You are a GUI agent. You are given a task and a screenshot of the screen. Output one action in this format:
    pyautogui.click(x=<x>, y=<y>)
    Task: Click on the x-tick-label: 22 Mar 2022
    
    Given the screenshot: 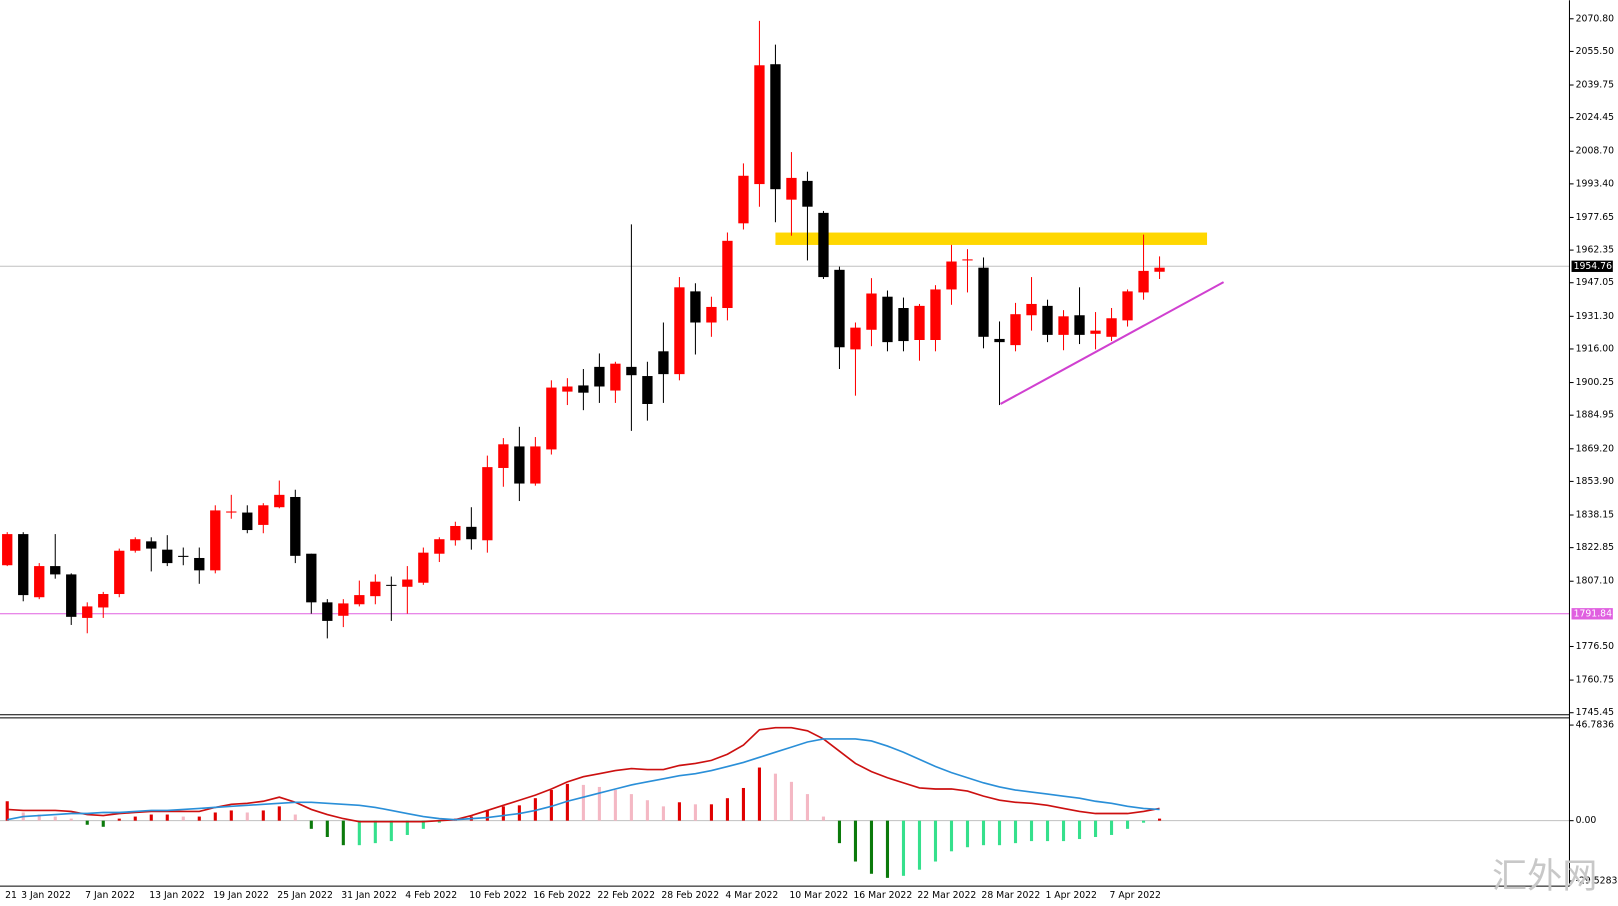 What is the action you would take?
    pyautogui.click(x=946, y=895)
    